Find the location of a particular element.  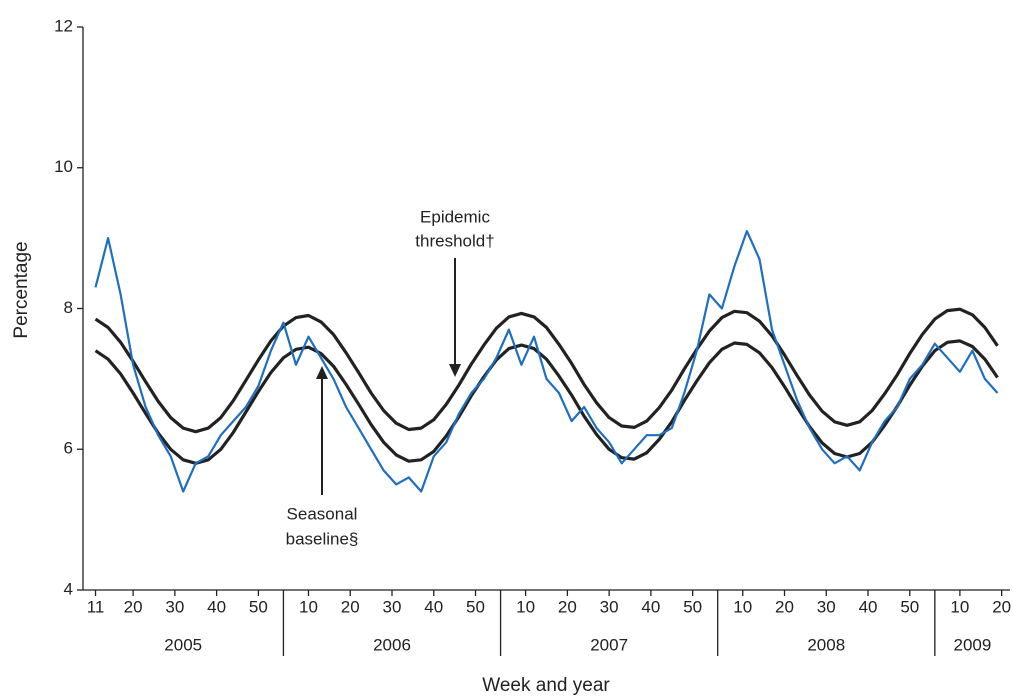

annotation: baseline§ is located at coordinates (322, 538).